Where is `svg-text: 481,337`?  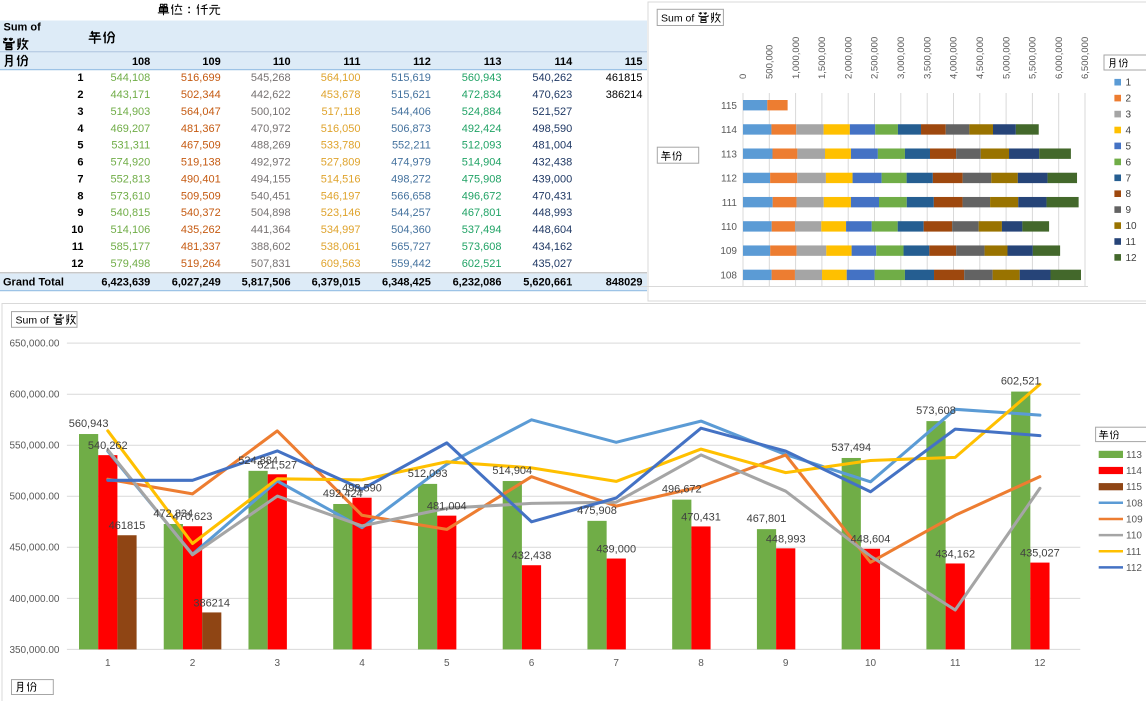
svg-text: 481,337 is located at coordinates (201, 247).